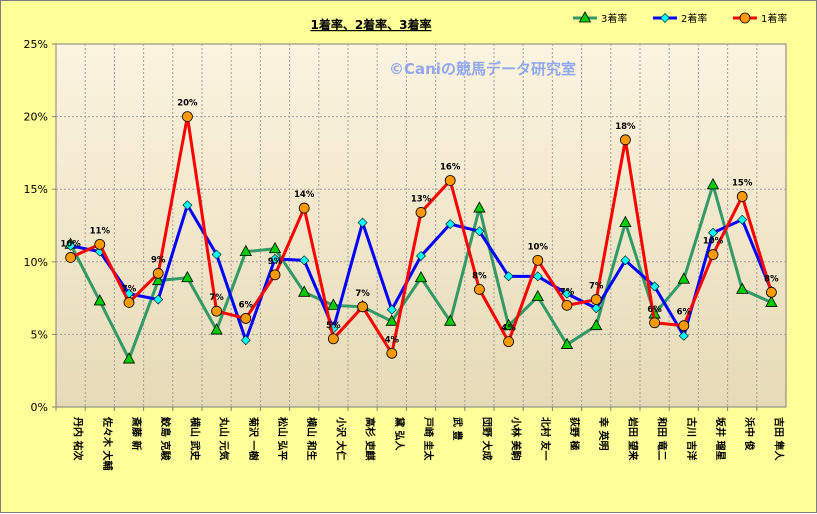 Image resolution: width=817 pixels, height=514 pixels. I want to click on x-tick-label: 丹内 祐次, so click(78, 438).